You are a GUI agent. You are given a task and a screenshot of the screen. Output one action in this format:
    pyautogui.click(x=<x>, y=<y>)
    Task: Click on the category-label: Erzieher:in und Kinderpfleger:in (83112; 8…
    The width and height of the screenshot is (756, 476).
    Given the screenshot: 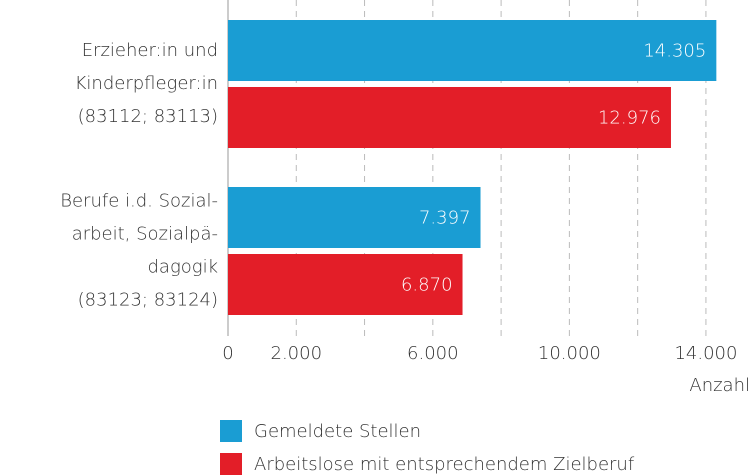 What is the action you would take?
    pyautogui.click(x=146, y=83)
    